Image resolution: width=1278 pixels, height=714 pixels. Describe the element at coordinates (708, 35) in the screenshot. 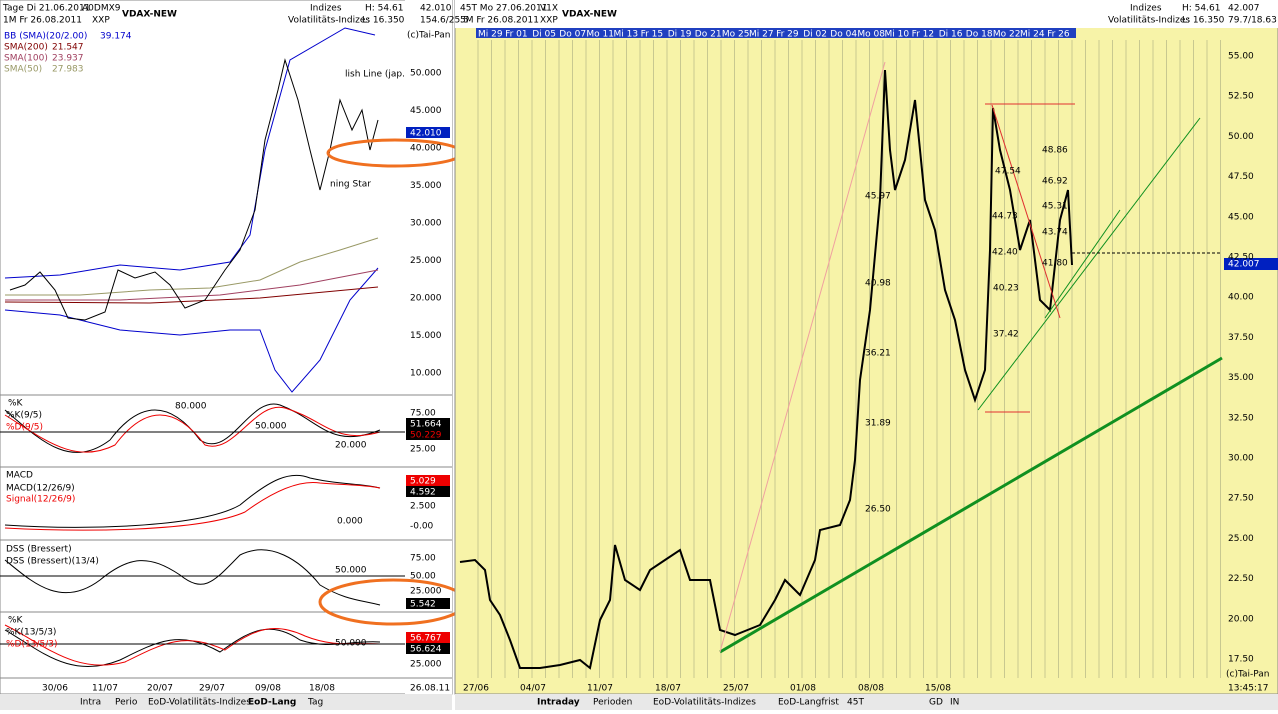

I see `date-label: Do 21` at that location.